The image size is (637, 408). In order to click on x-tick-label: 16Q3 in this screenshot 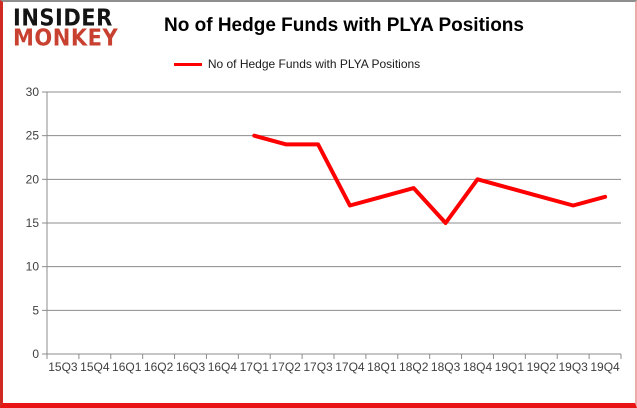, I will do `click(191, 367)`.